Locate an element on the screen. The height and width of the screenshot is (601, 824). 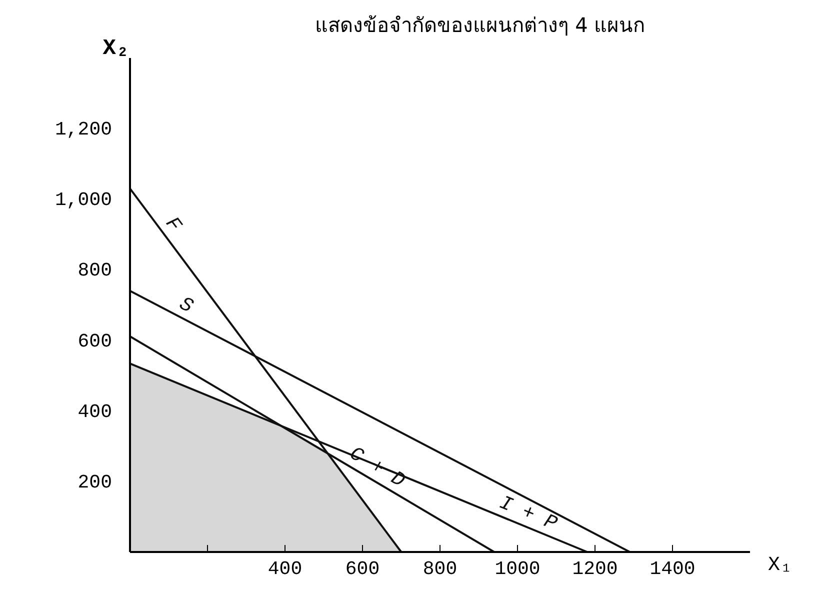
chart-title: แสดงข้อจำกัดของแผนกต่างๆ 4 แผนก is located at coordinates (480, 25).